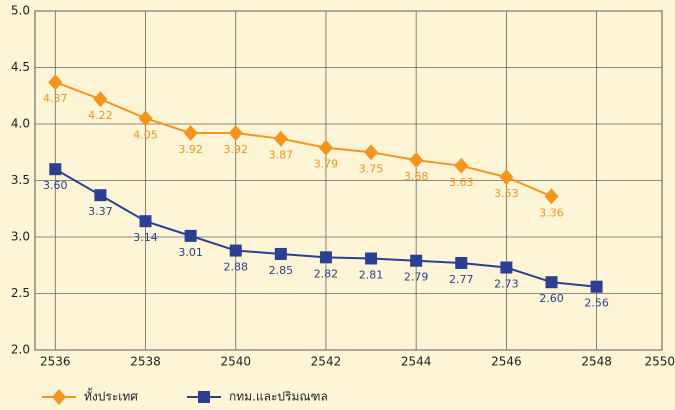  What do you see at coordinates (20, 350) in the screenshot?
I see `y-tick-label: 2.0` at bounding box center [20, 350].